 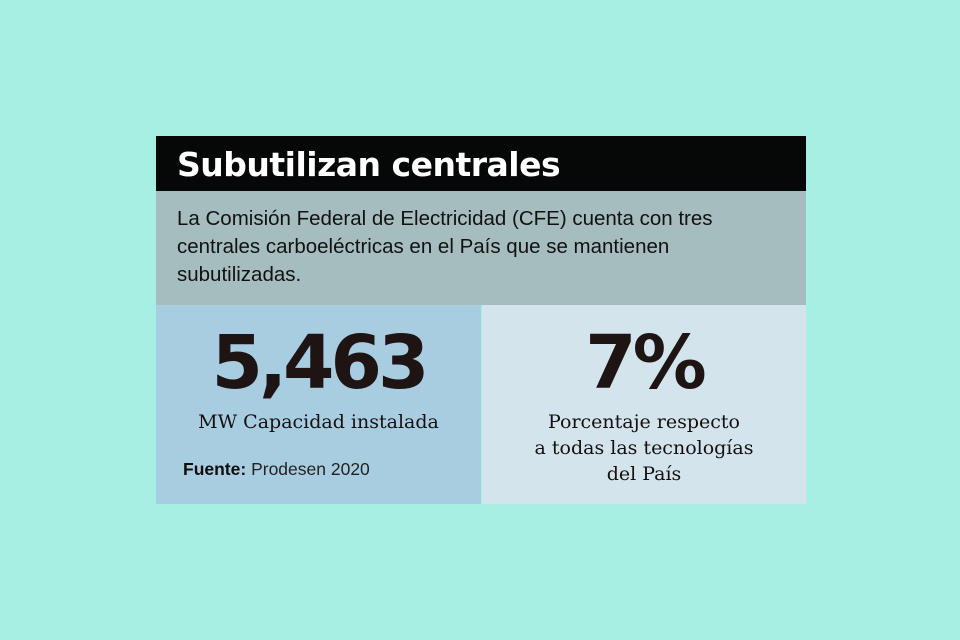 I want to click on percentage-caption-line: a todas las tecnologías, so click(x=644, y=448).